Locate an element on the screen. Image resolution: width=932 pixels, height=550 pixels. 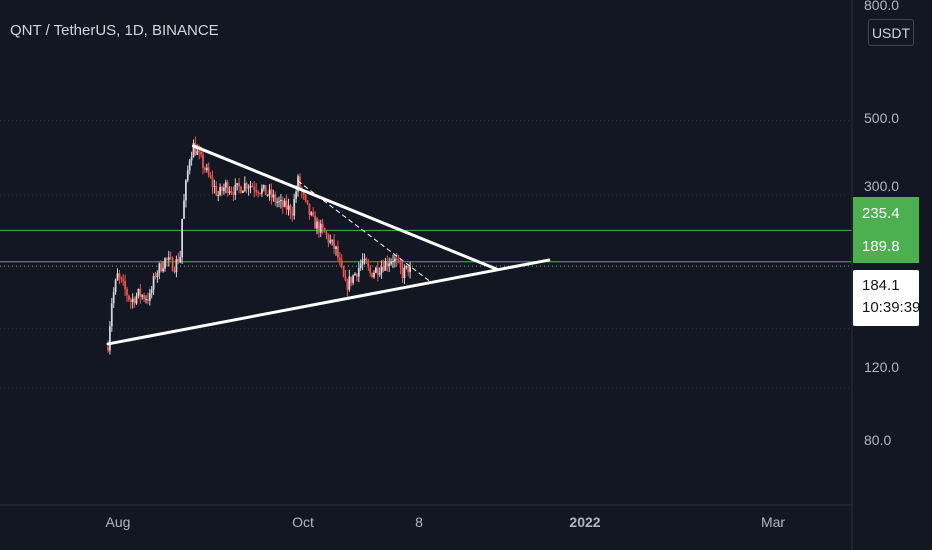
x-tick-label: Aug is located at coordinates (118, 522).